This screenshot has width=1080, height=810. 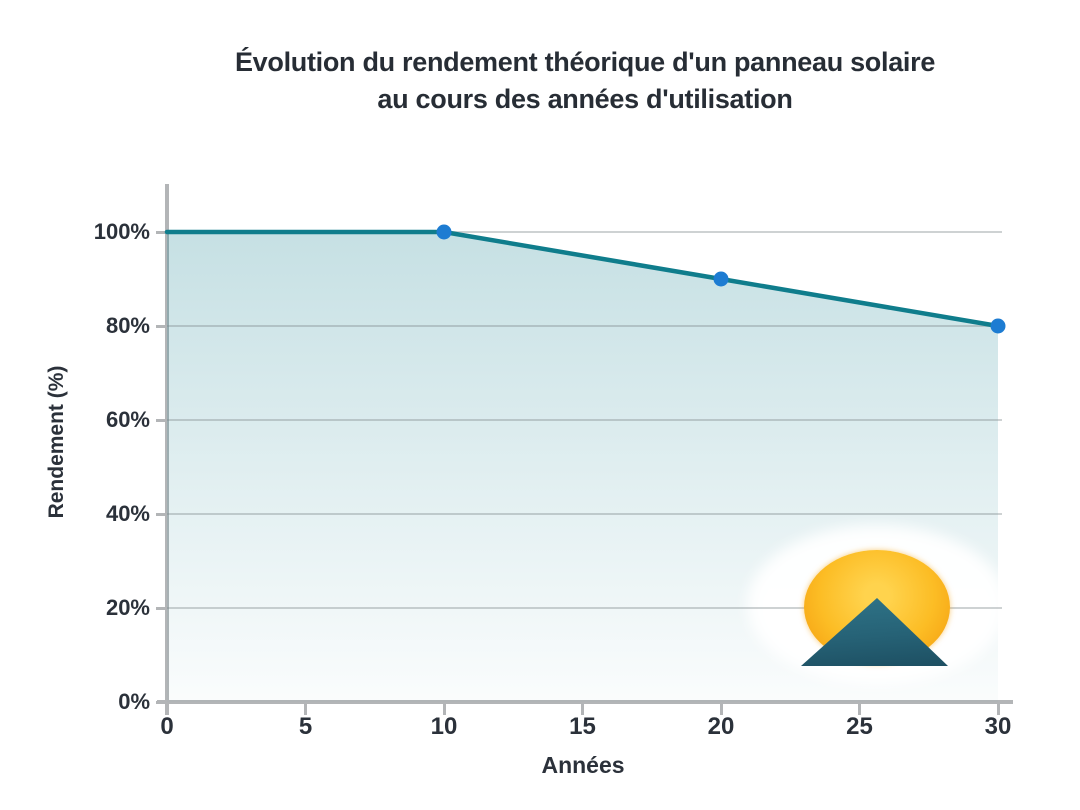 I want to click on x-axis-line, so click(x=585, y=702).